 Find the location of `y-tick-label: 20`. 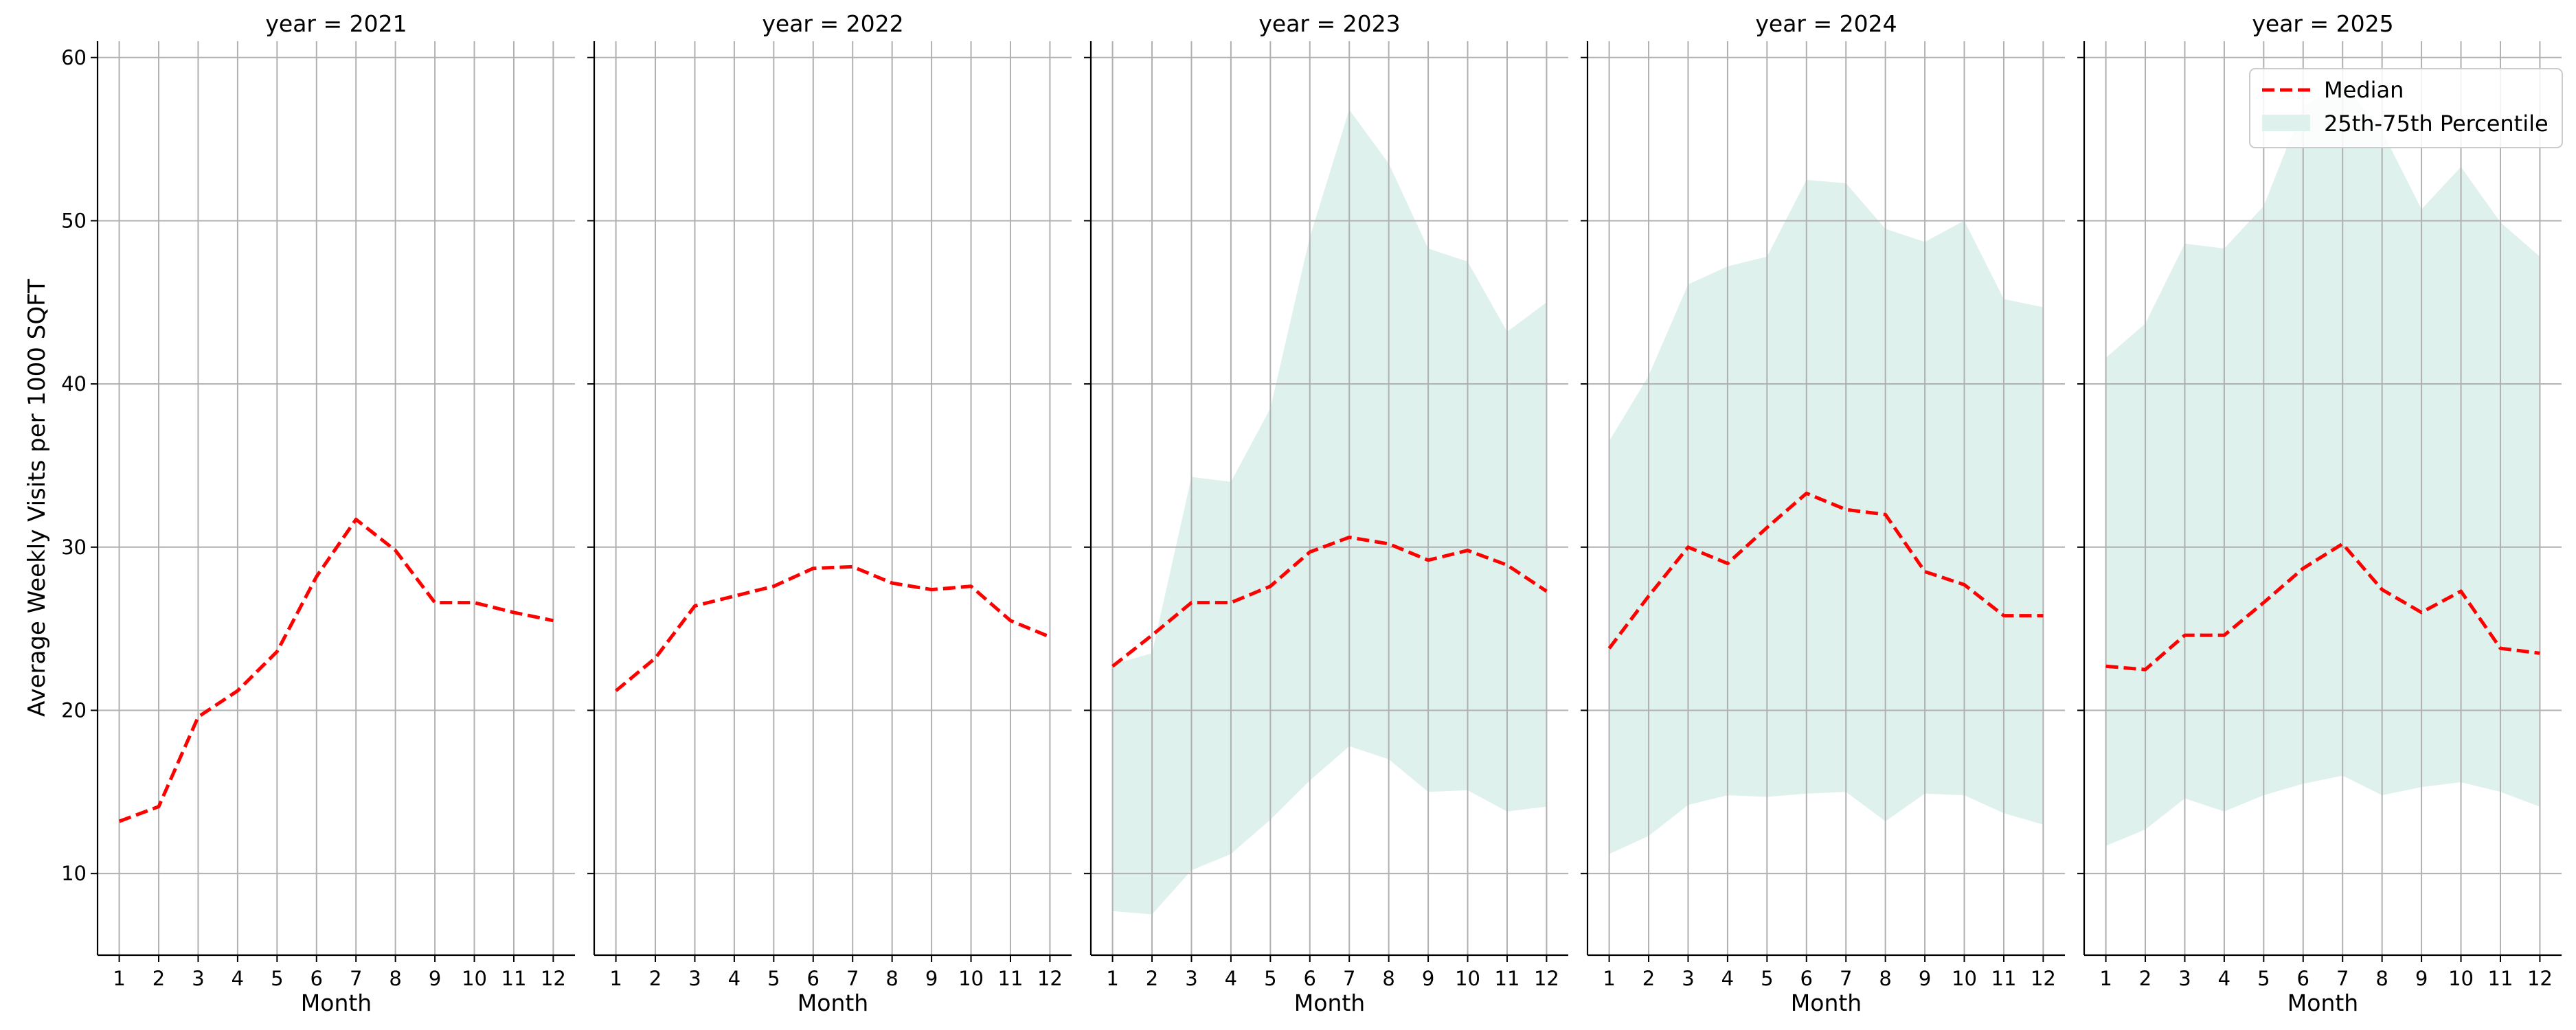

y-tick-label: 20 is located at coordinates (74, 710).